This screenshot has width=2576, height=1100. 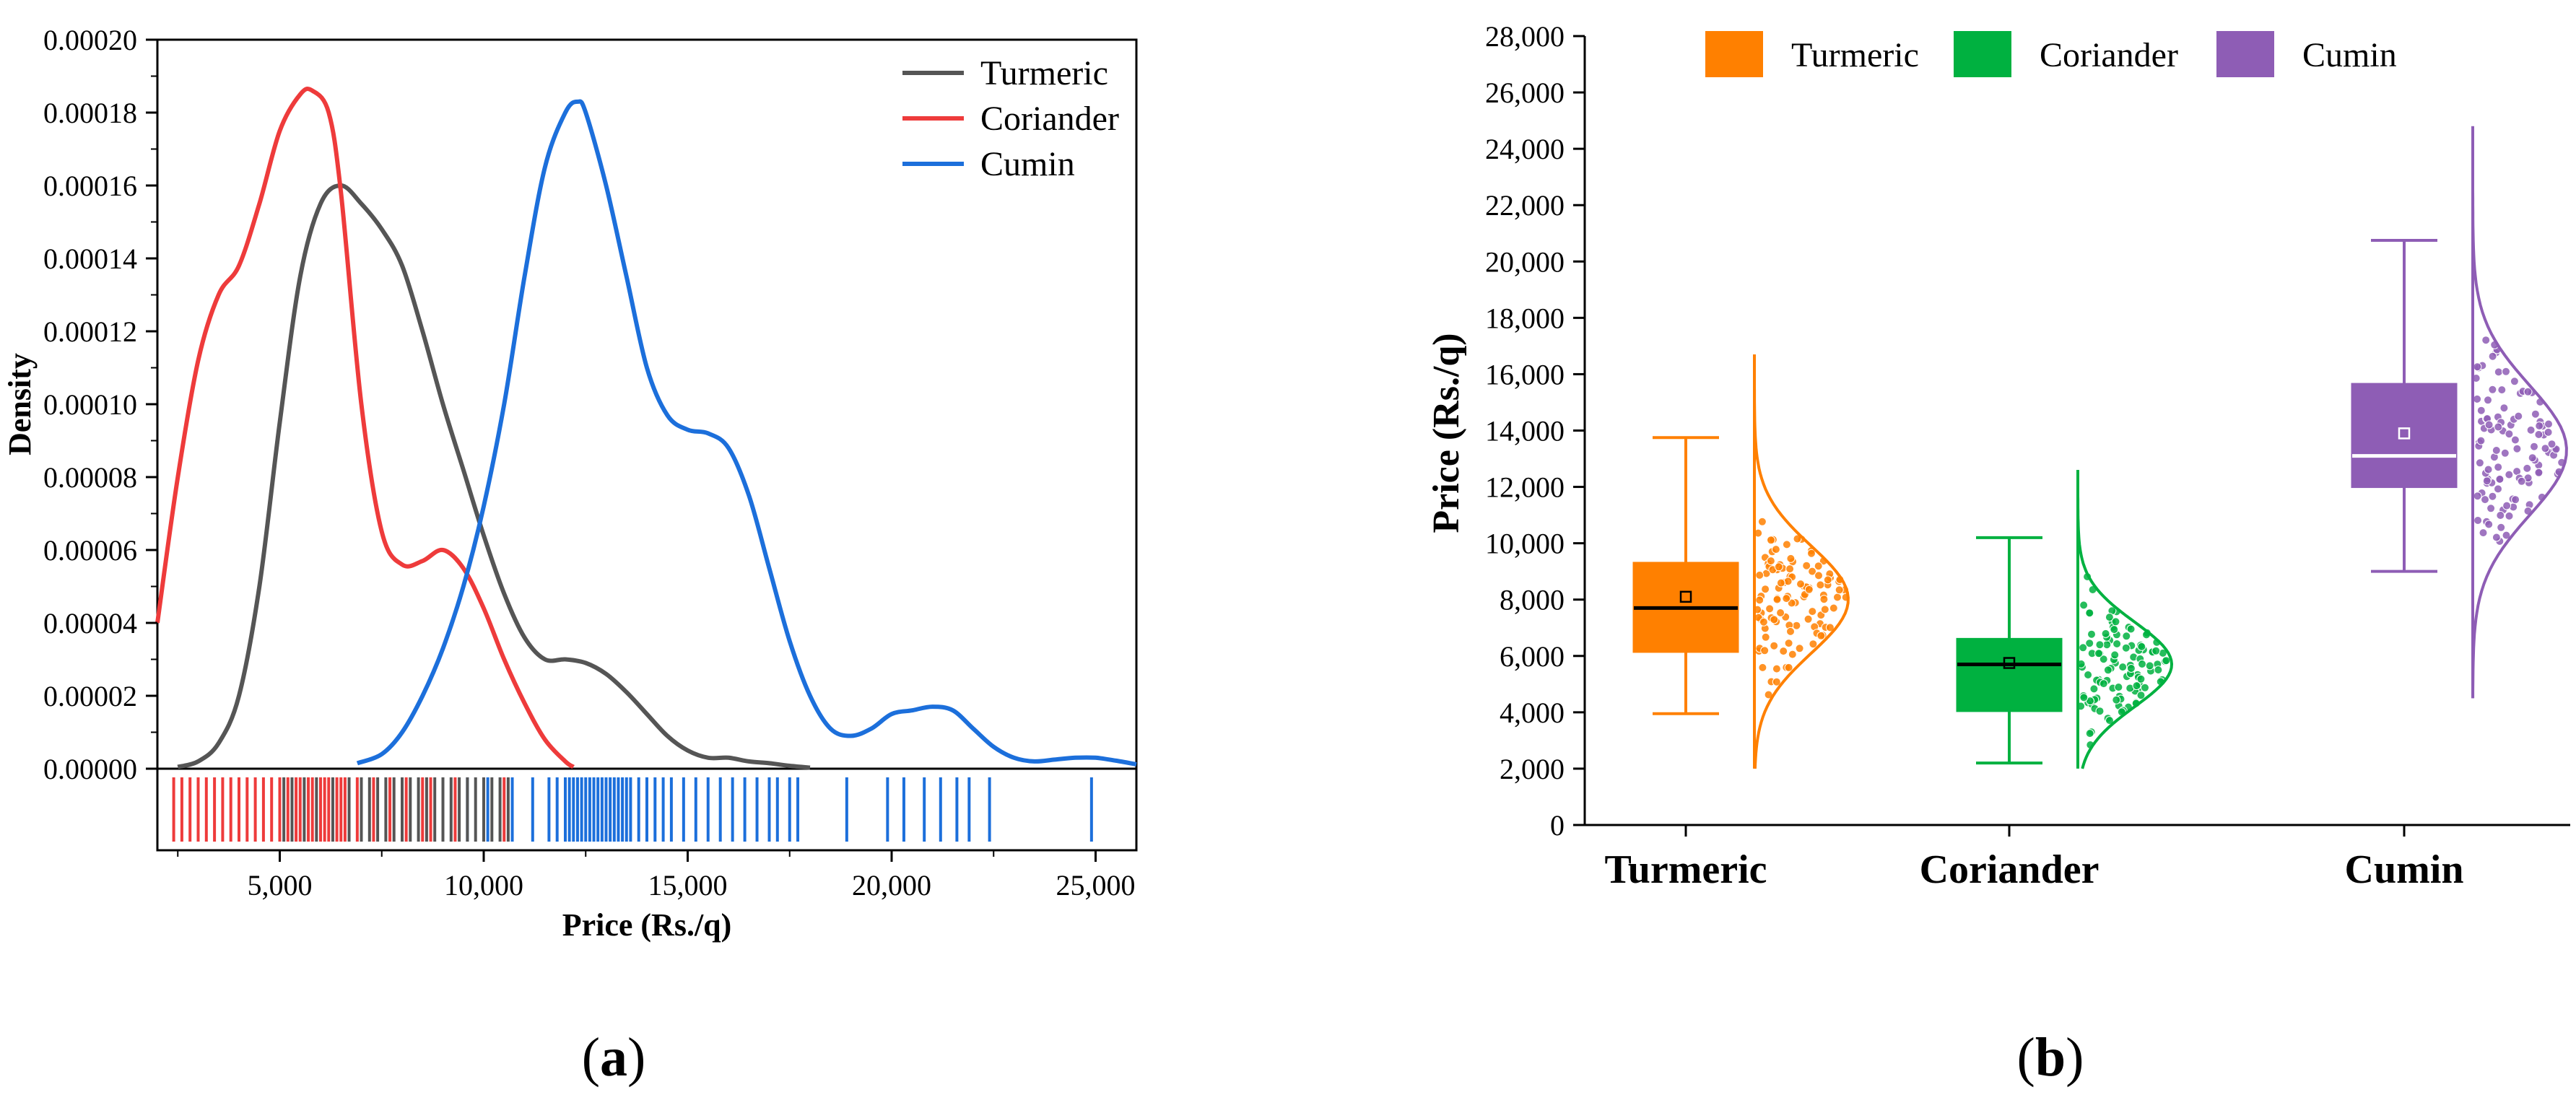 I want to click on legend-label-coriander: Coriander, so click(x=2109, y=55).